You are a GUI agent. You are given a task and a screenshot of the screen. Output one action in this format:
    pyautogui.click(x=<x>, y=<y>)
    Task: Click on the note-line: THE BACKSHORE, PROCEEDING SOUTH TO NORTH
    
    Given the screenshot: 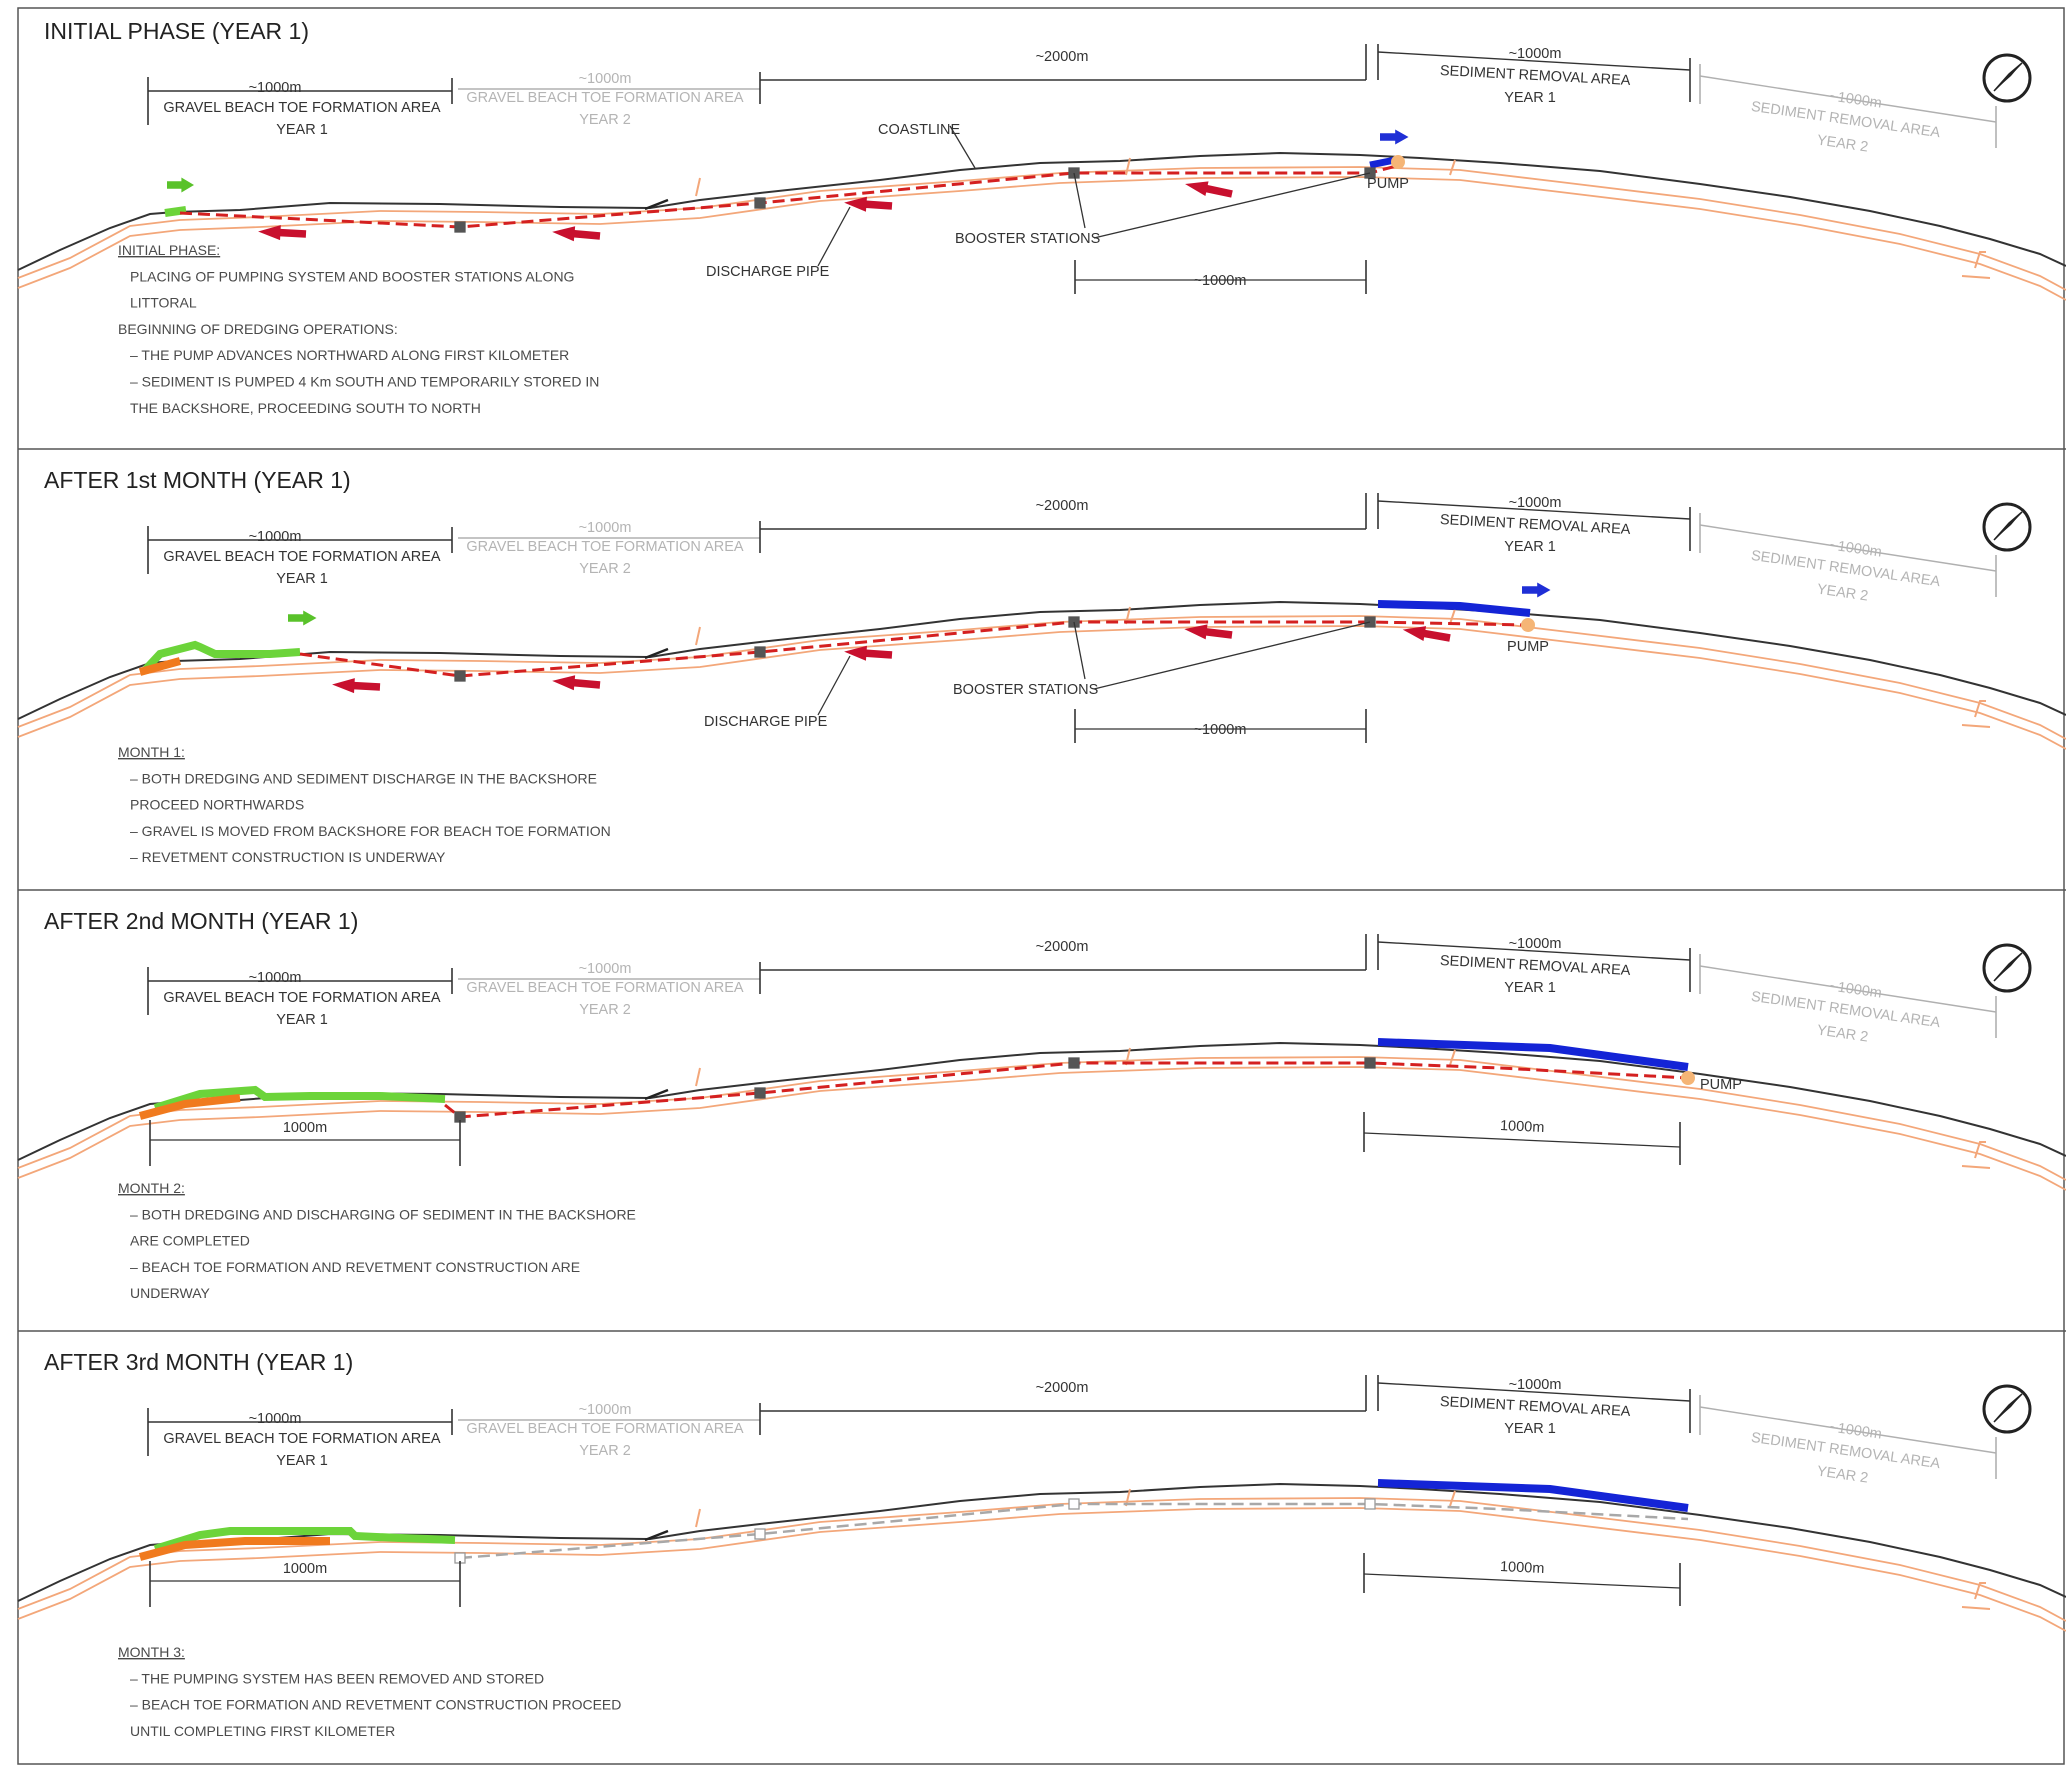 What is the action you would take?
    pyautogui.click(x=305, y=408)
    